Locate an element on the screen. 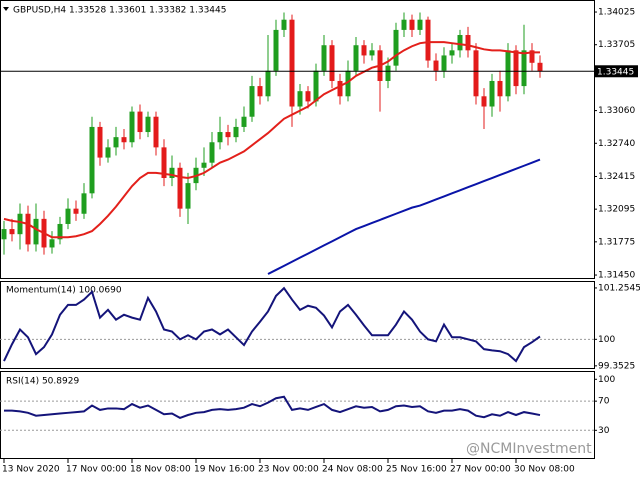 The height and width of the screenshot is (480, 640). y-tick-label: 1.32095 is located at coordinates (616, 210).